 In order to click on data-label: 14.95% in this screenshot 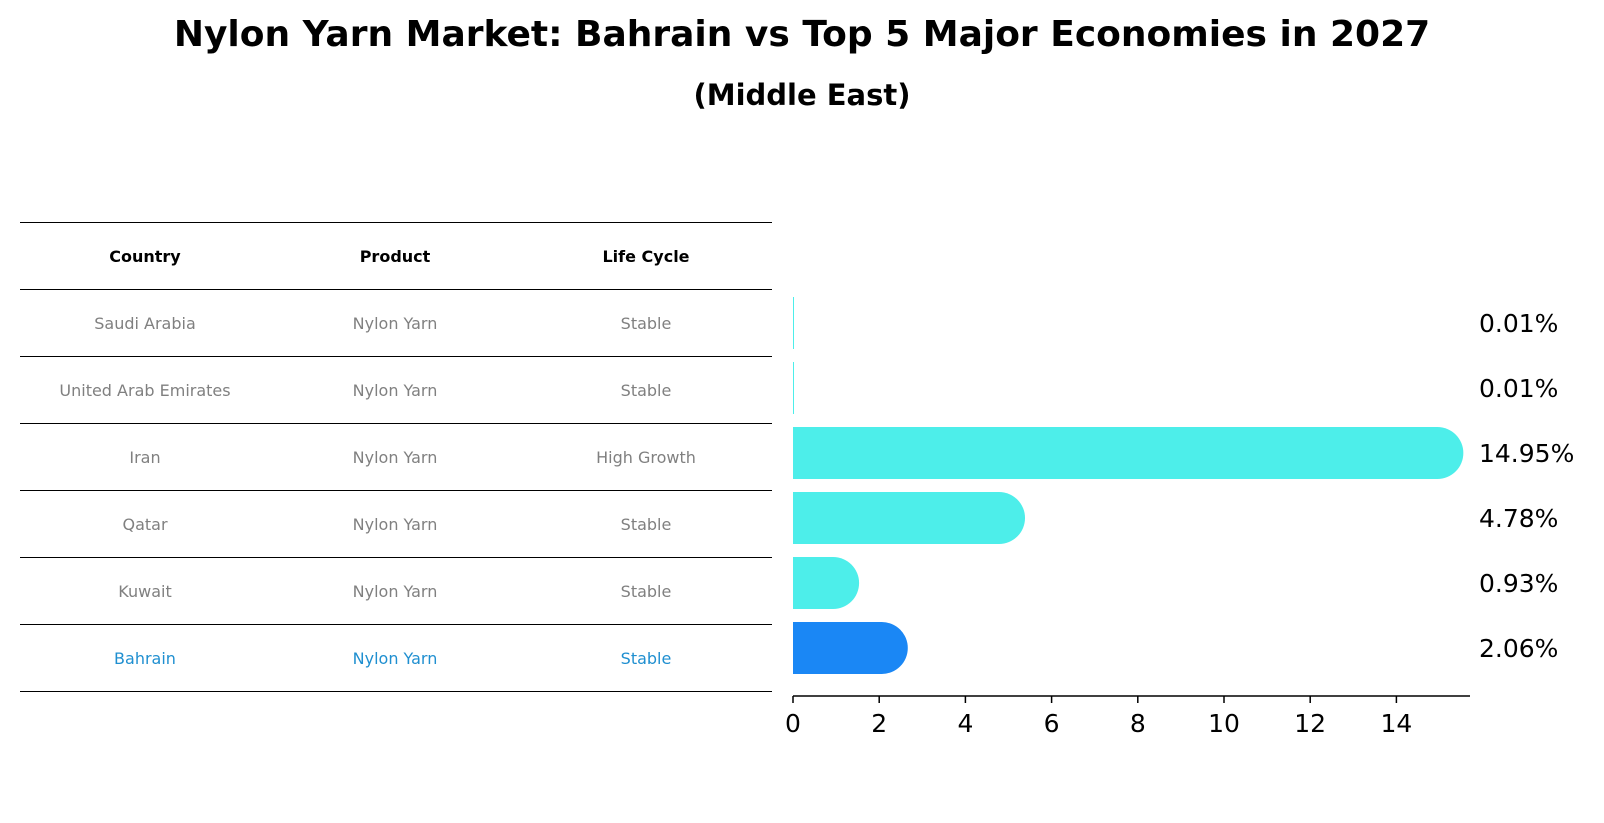, I will do `click(1526, 453)`.